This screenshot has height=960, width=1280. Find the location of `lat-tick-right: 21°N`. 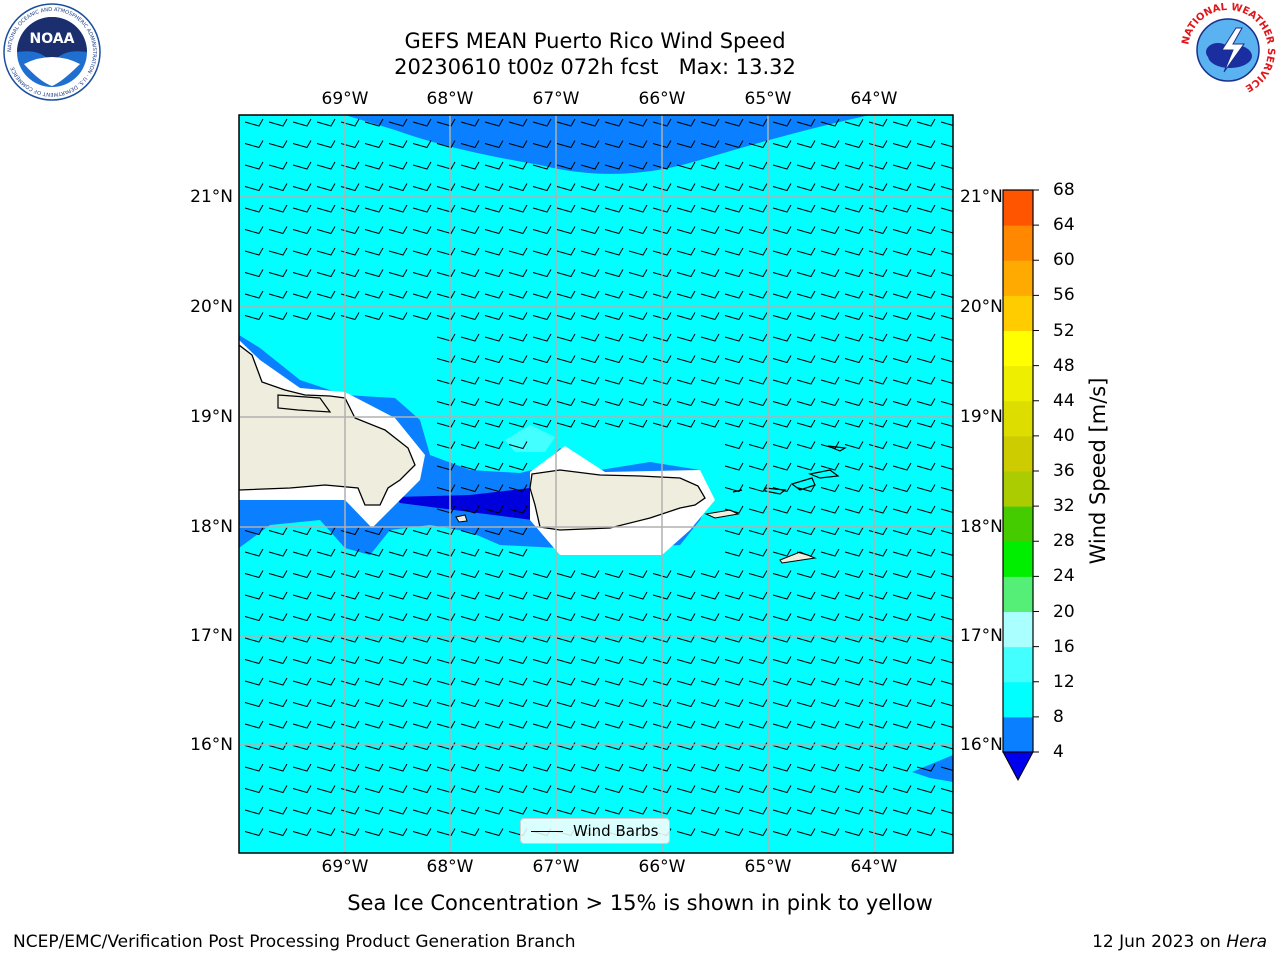

lat-tick-right: 21°N is located at coordinates (981, 197).